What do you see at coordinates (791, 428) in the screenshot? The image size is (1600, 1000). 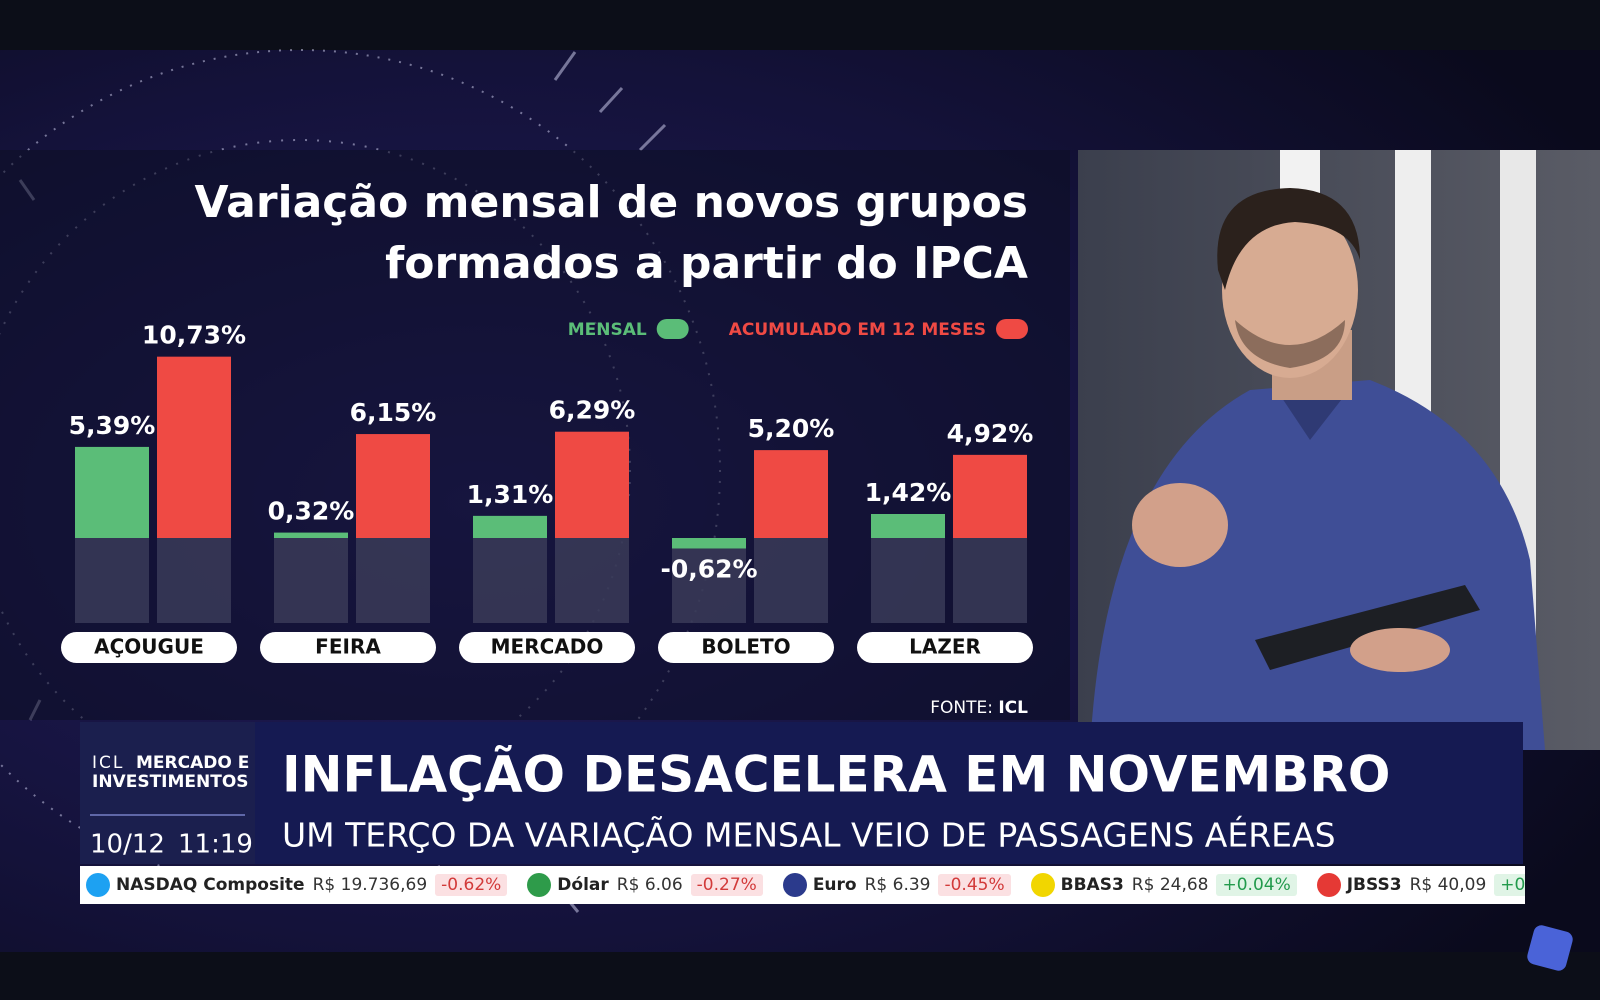 I see `value-label: 5,20%` at bounding box center [791, 428].